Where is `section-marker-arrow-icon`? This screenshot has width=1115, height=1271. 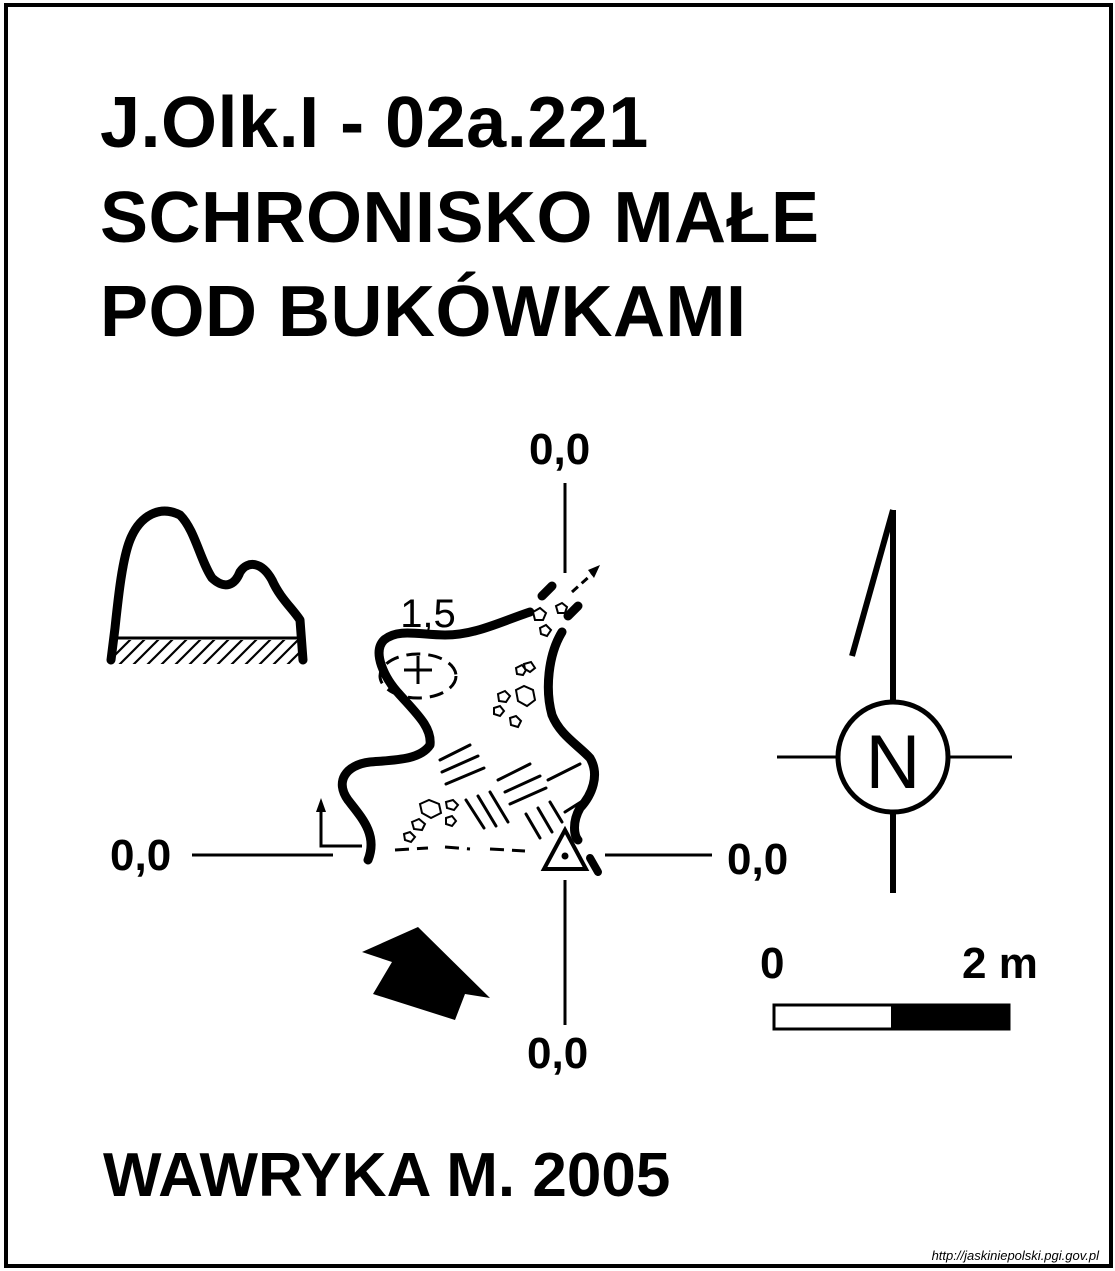 section-marker-arrow-icon is located at coordinates (339, 823).